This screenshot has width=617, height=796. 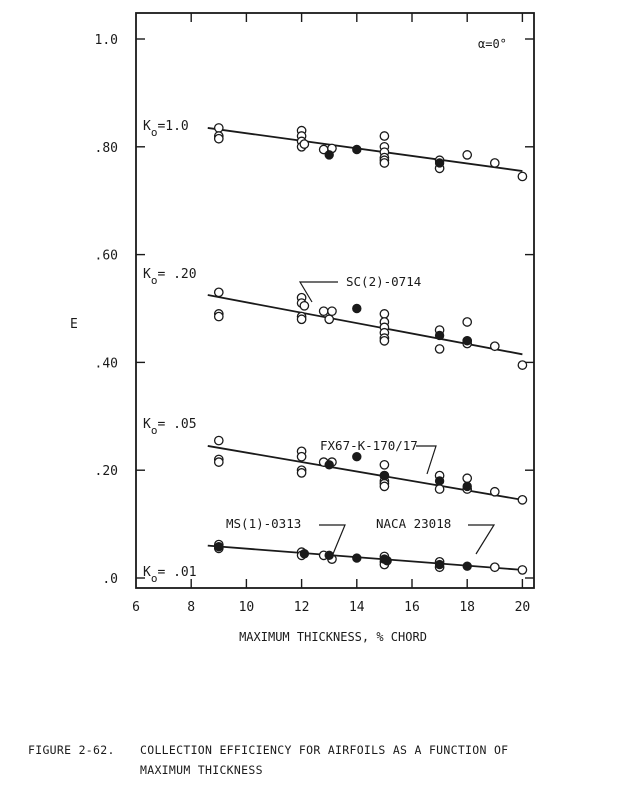 What do you see at coordinates (201, 770) in the screenshot?
I see `caption-line-2: MAXIMUM THICKNESS` at bounding box center [201, 770].